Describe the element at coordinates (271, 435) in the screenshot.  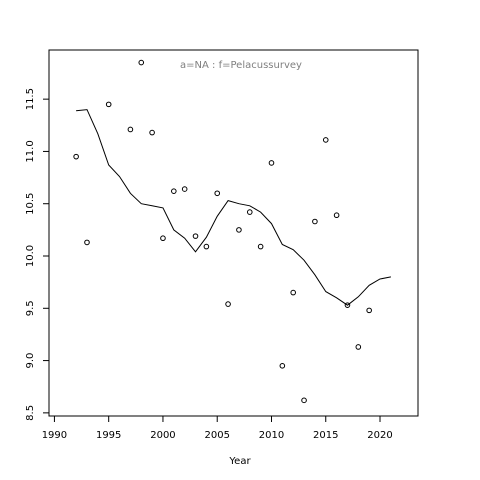
I see `x-tick-label: 2010` at that location.